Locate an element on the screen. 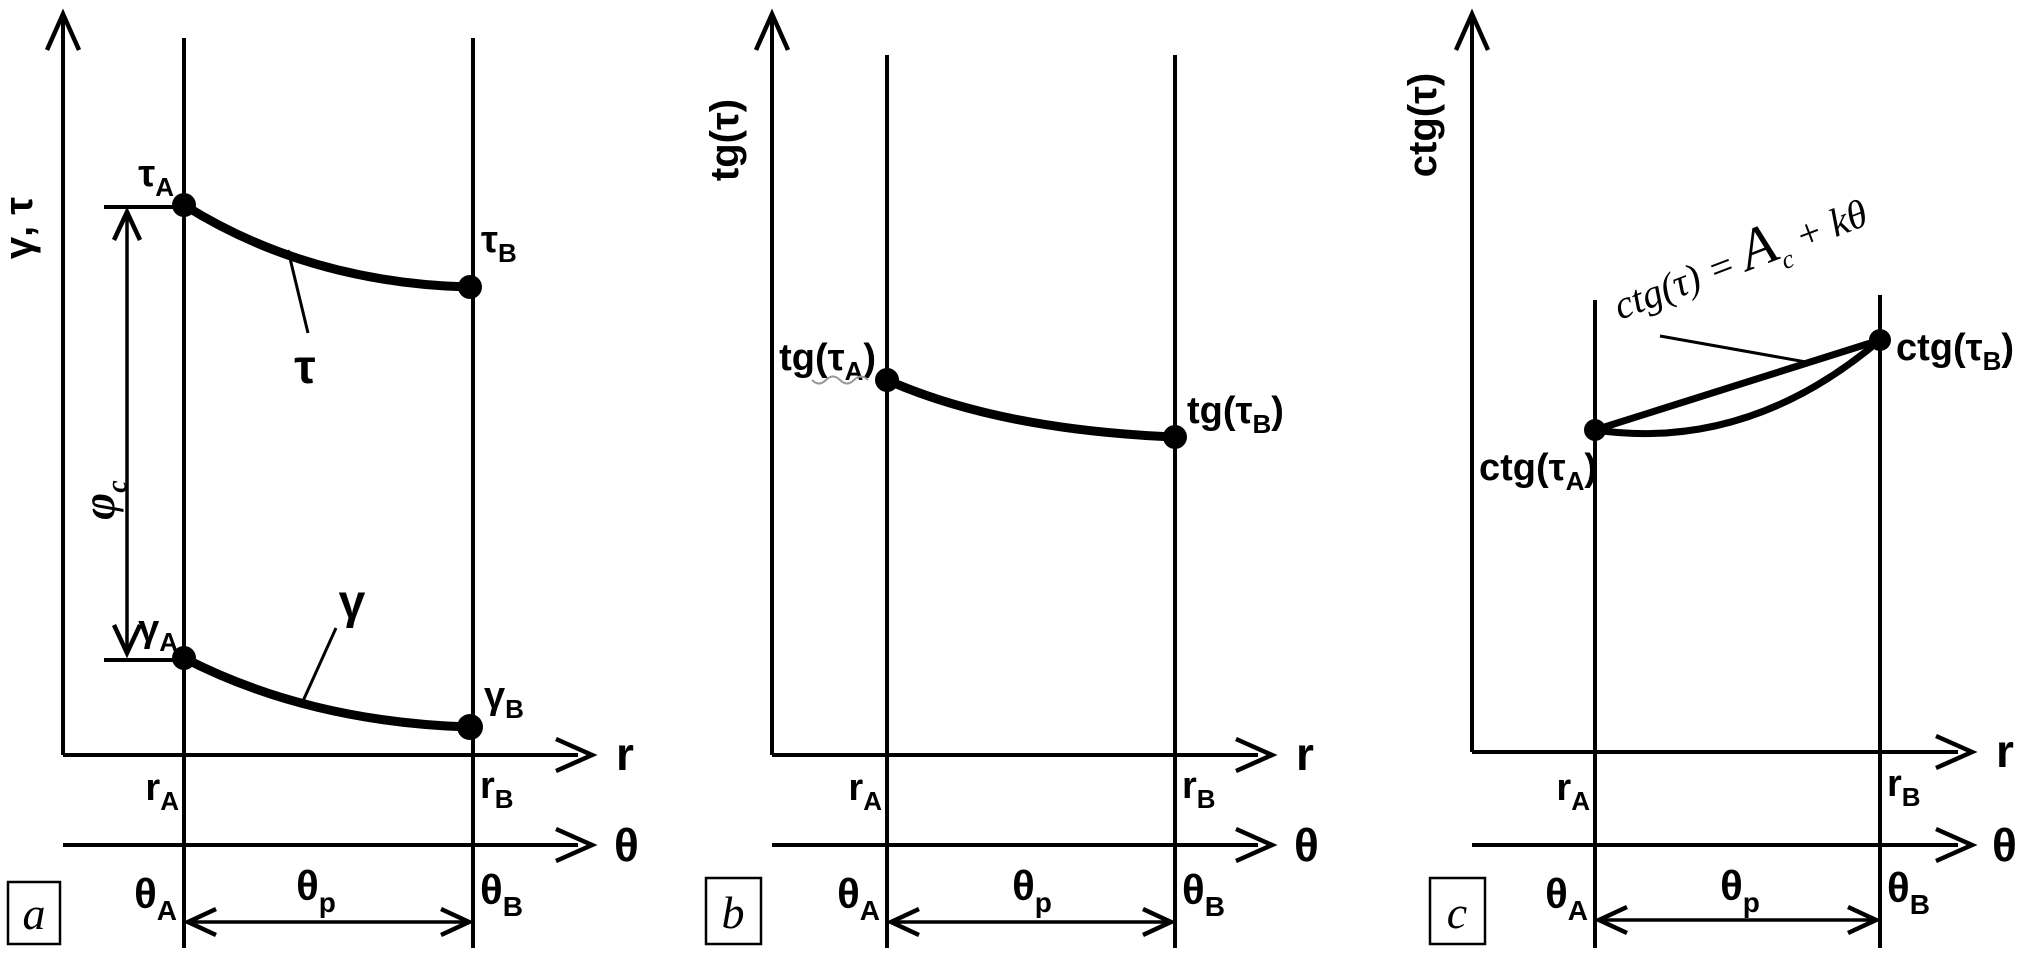  panel-a-thetaP-arrow-left-icon is located at coordinates (199, 922).